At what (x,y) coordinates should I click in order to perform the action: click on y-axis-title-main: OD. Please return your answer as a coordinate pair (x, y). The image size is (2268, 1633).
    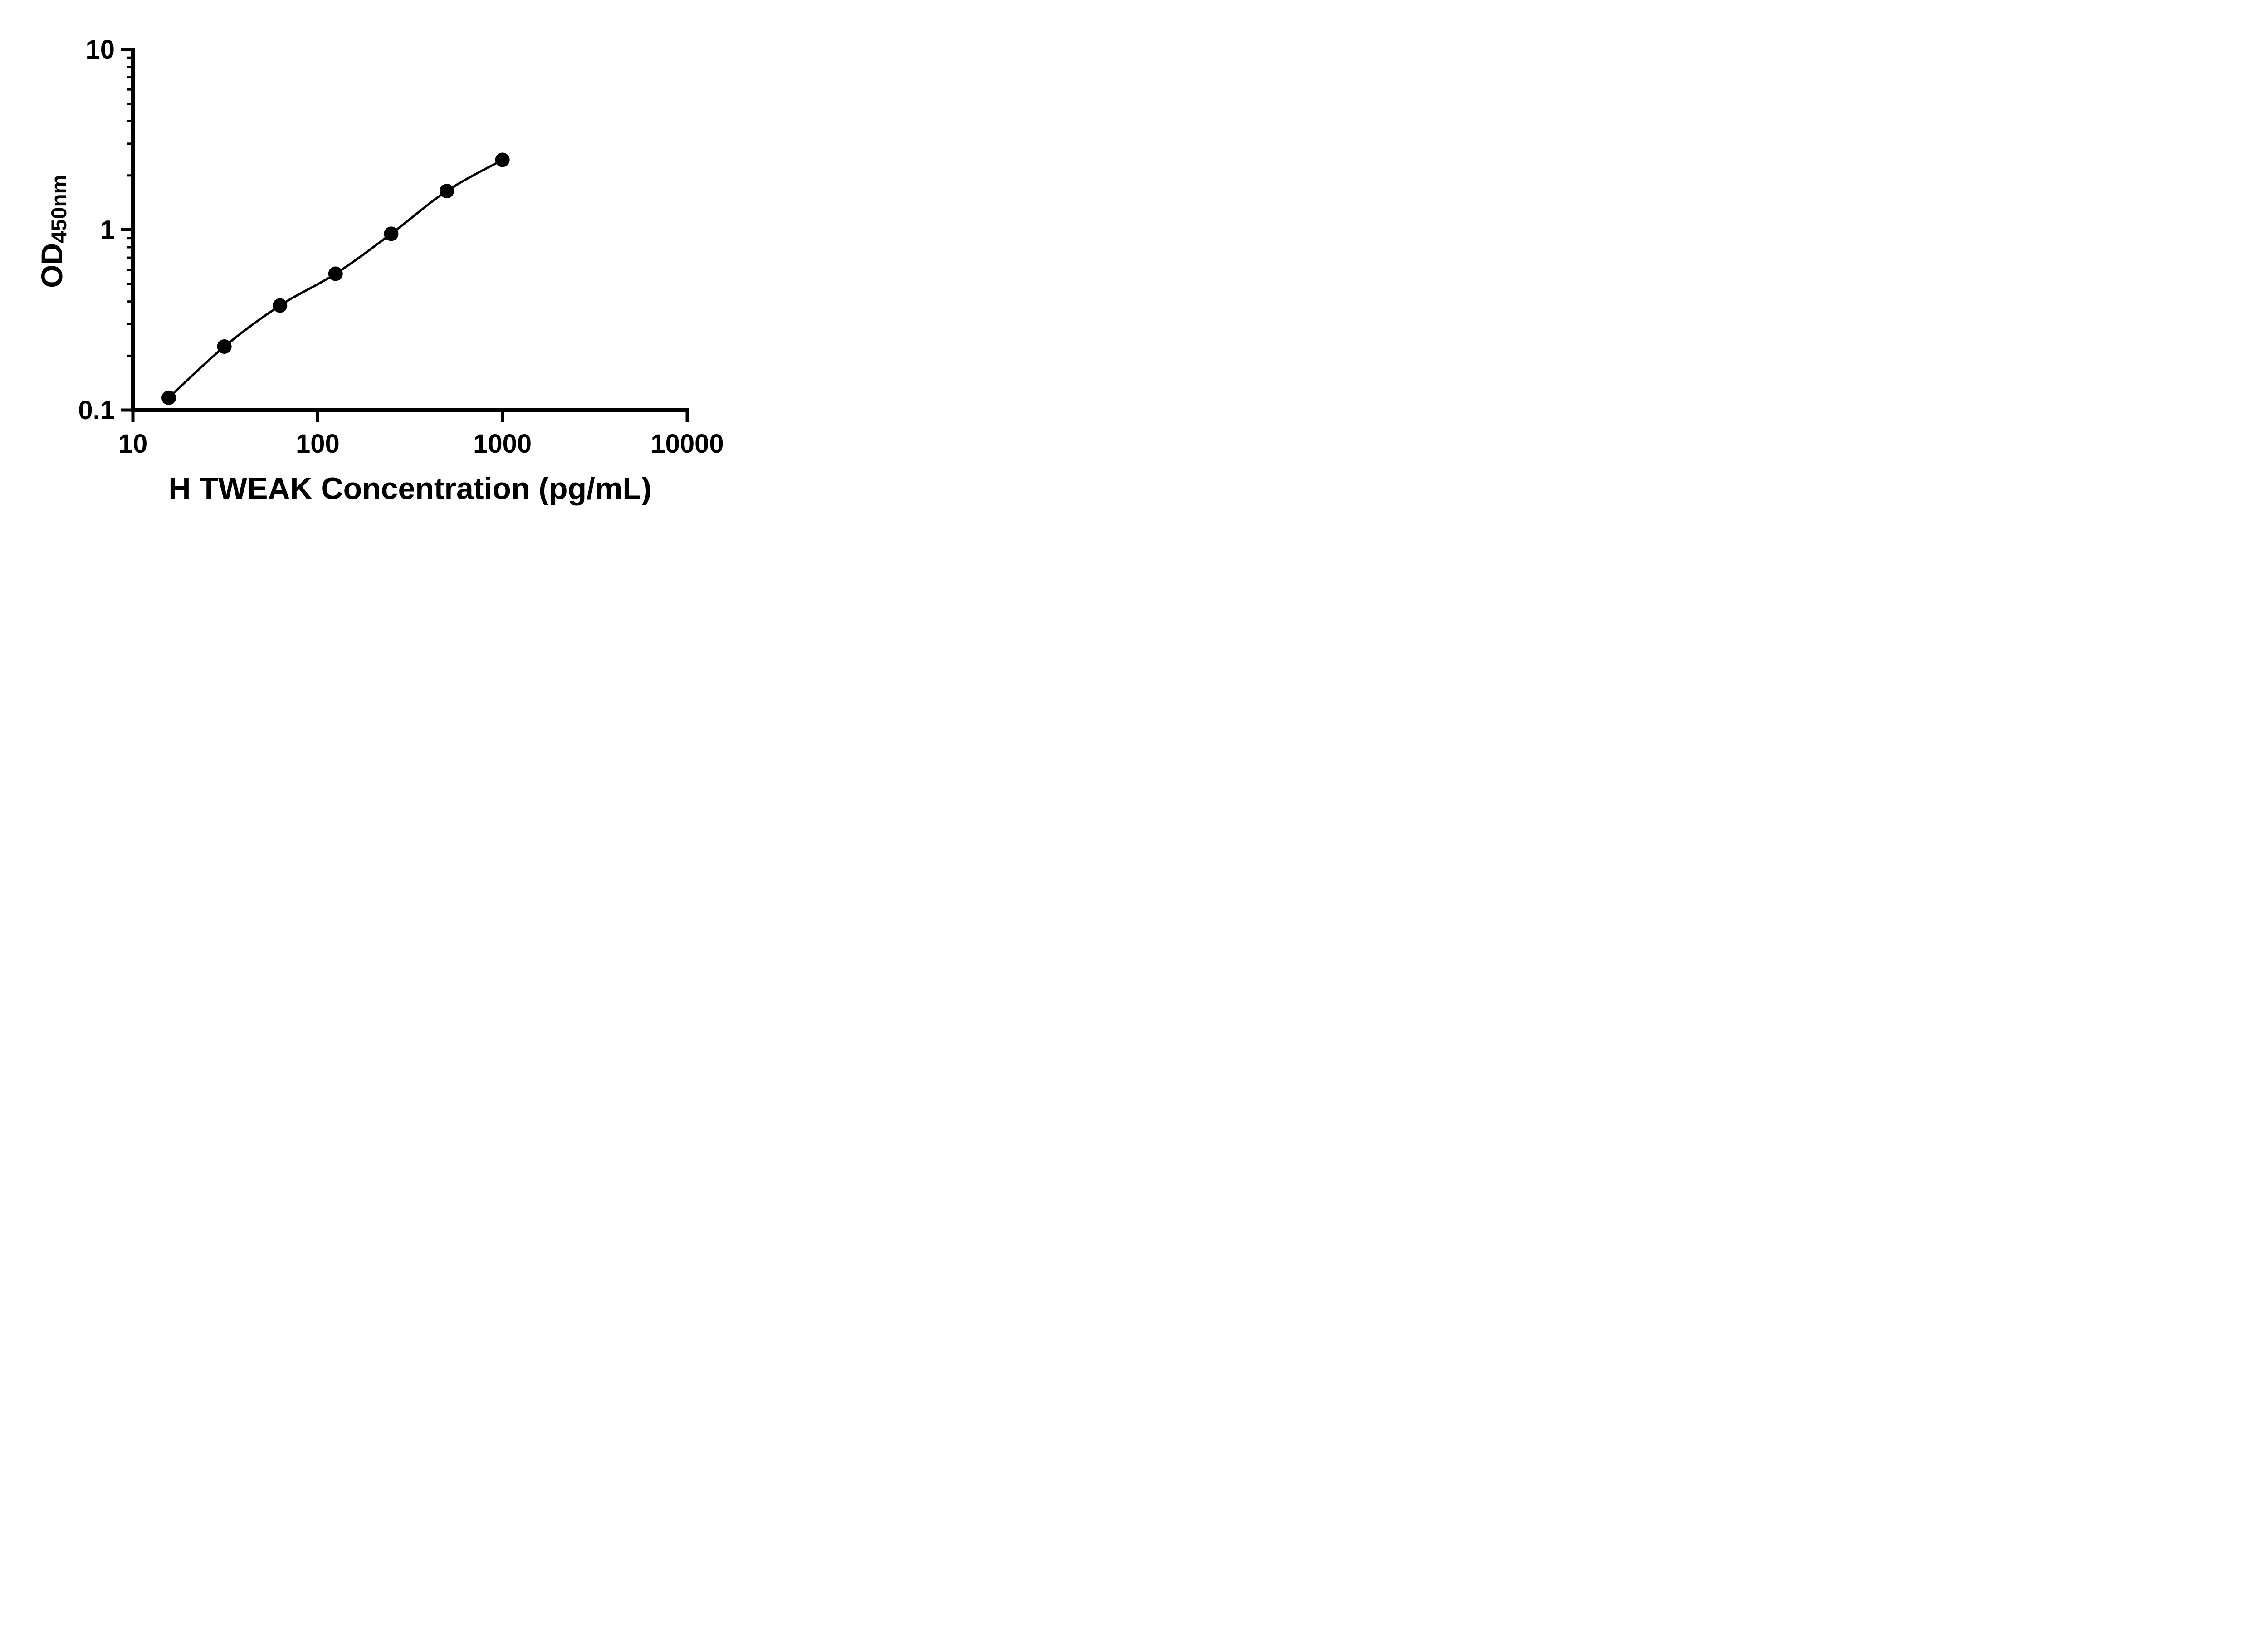
    Looking at the image, I should click on (51, 265).